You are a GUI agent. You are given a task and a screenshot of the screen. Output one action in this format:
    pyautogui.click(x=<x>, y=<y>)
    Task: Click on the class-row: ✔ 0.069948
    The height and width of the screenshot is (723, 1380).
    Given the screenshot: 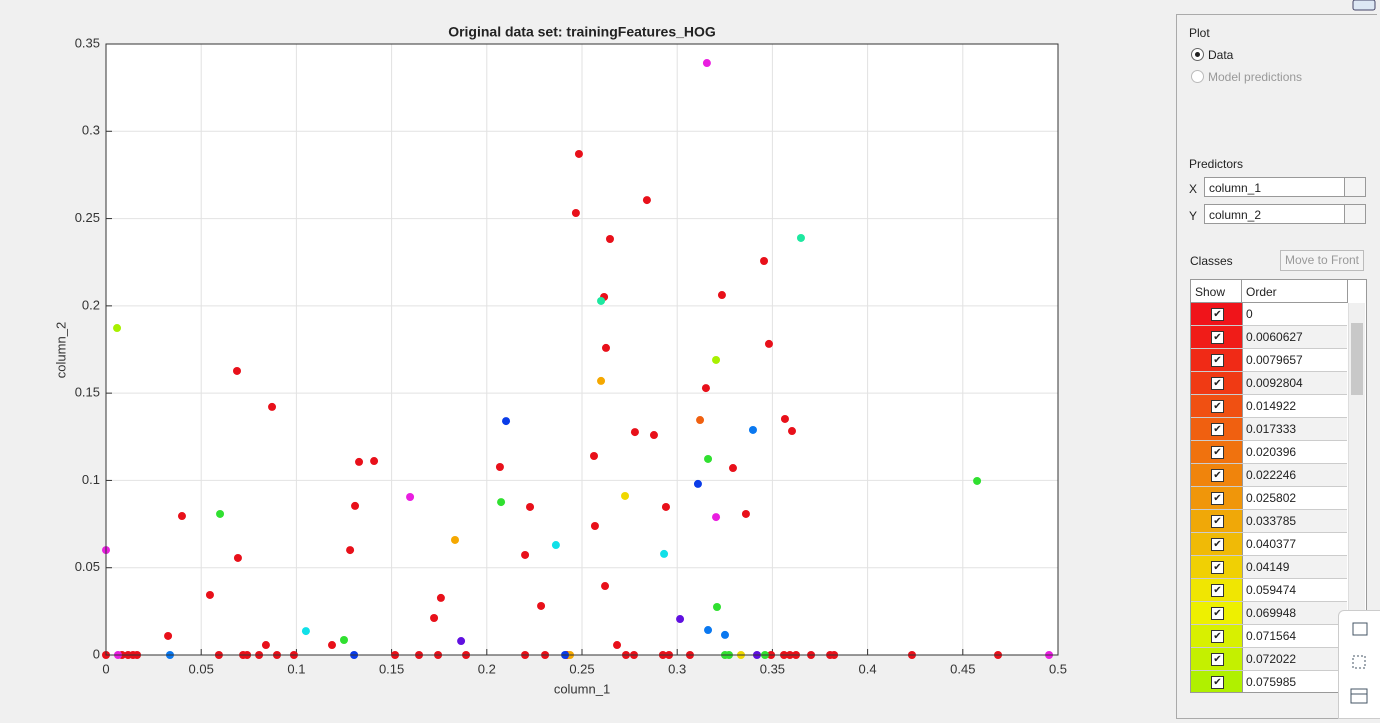 What is the action you would take?
    pyautogui.click(x=1269, y=613)
    